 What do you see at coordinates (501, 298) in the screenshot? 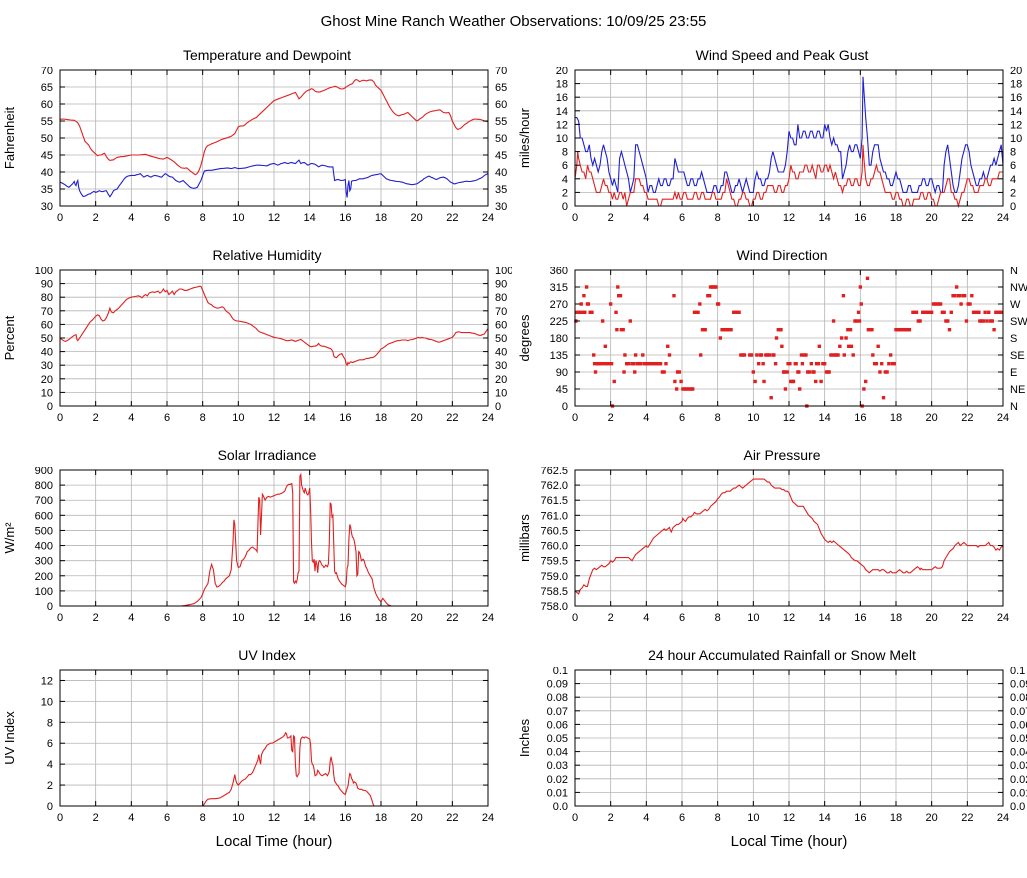
I see `svg-text: 80` at bounding box center [501, 298].